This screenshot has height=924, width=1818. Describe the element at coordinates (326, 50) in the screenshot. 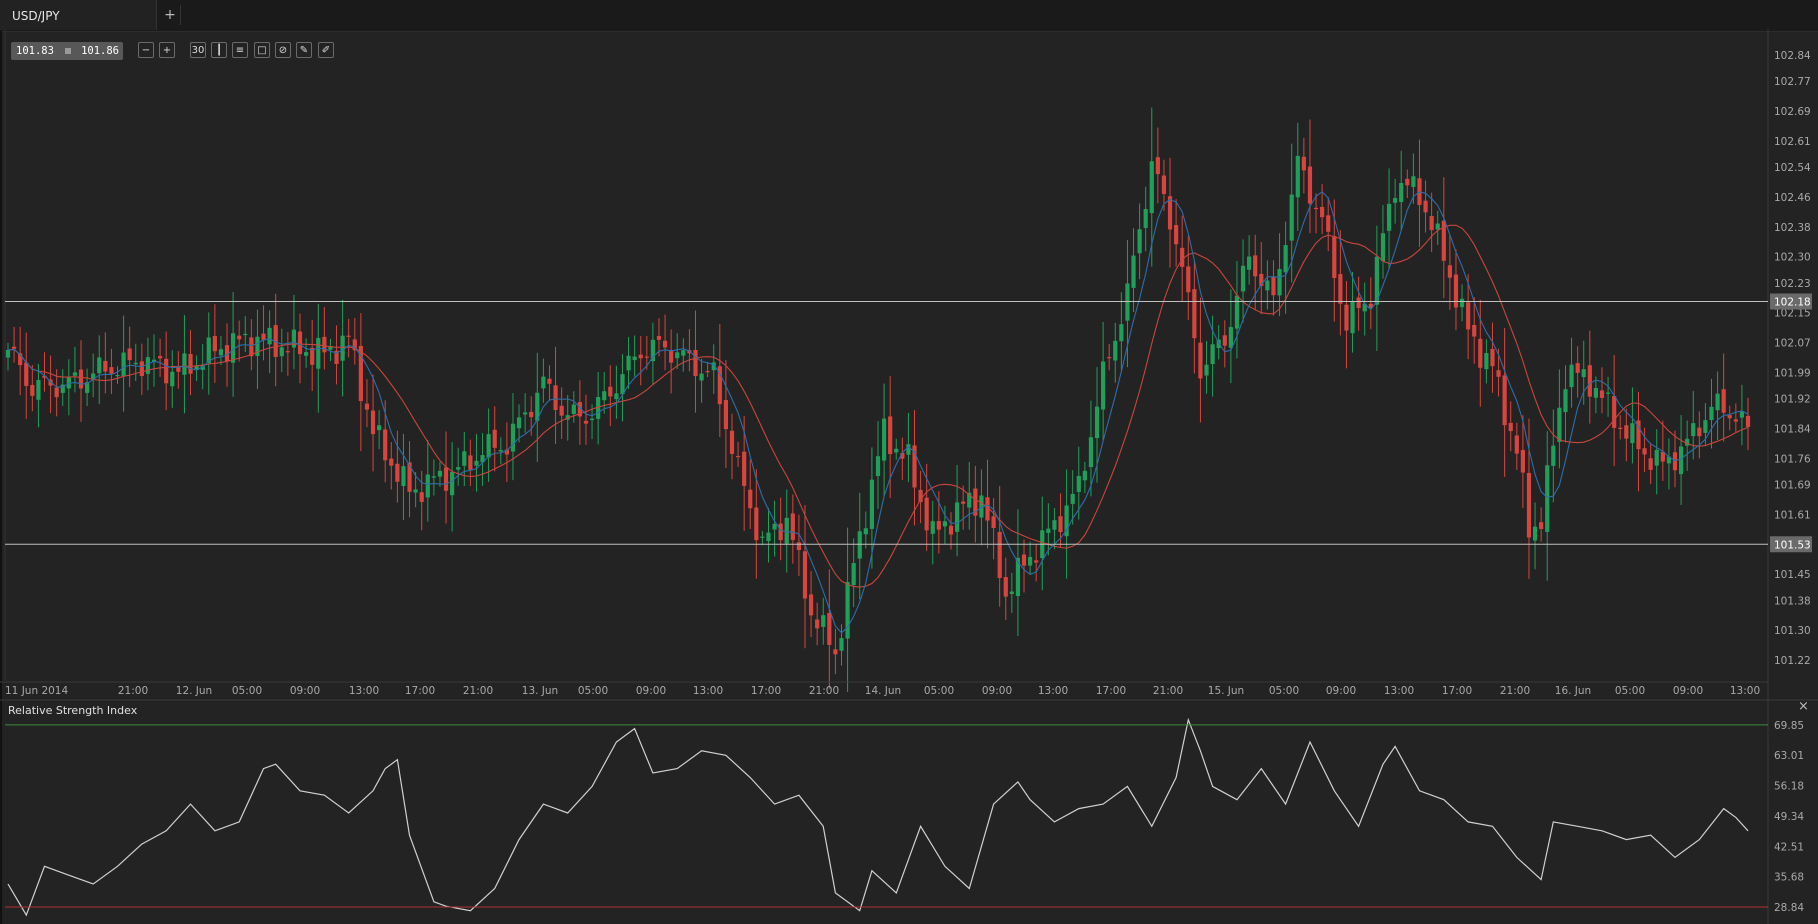

I see `pen-button: ✐` at that location.